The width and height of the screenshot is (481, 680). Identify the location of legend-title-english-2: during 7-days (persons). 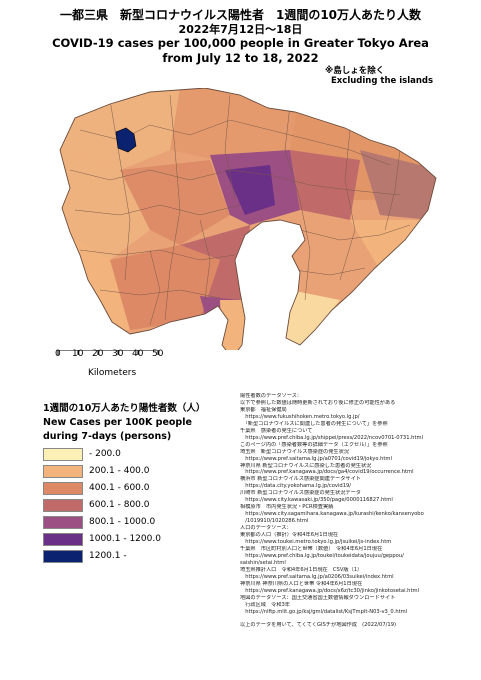
(107, 436).